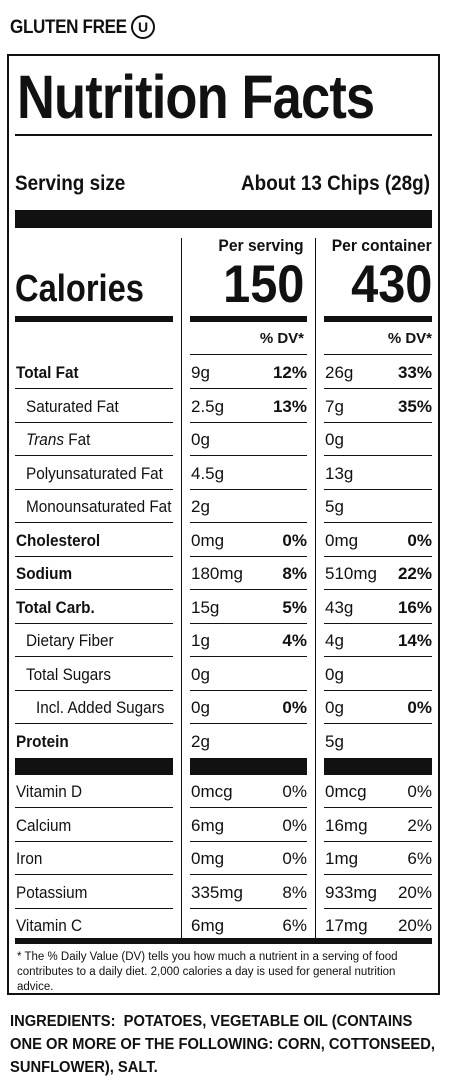 Image resolution: width=450 pixels, height=1090 pixels. What do you see at coordinates (223, 707) in the screenshot?
I see `nutrient-row: Incl. Added Sugars 0g 0% 0g 0%` at bounding box center [223, 707].